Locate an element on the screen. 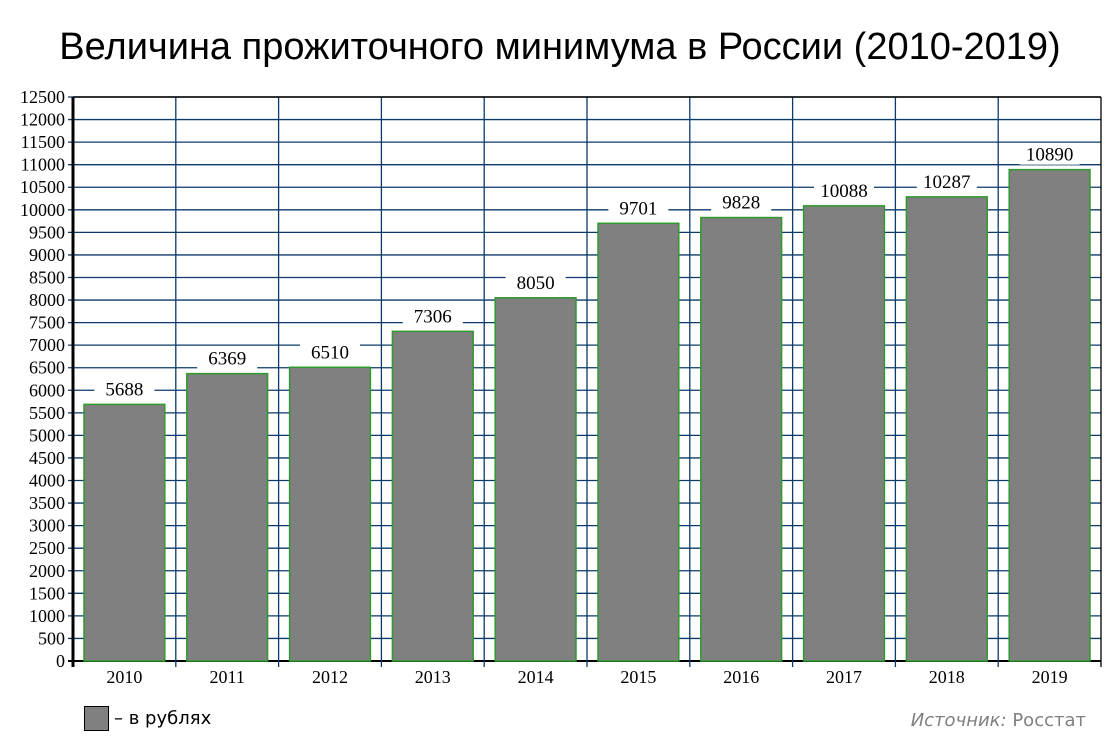 The width and height of the screenshot is (1120, 755). data-label: 8050 is located at coordinates (536, 283).